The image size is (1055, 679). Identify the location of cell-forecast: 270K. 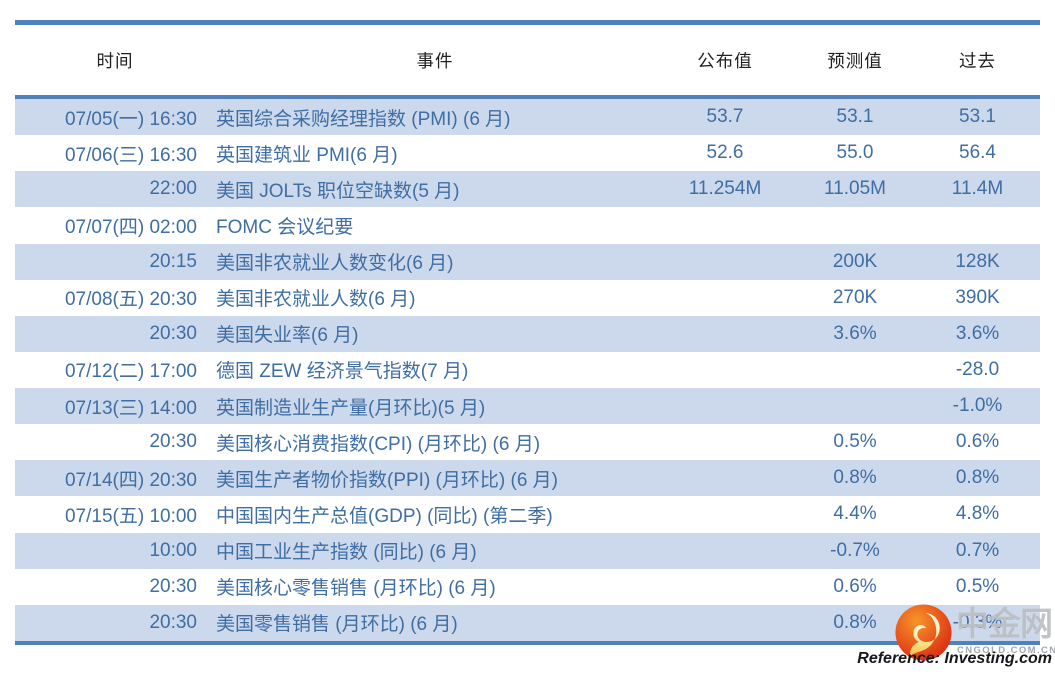
(855, 297).